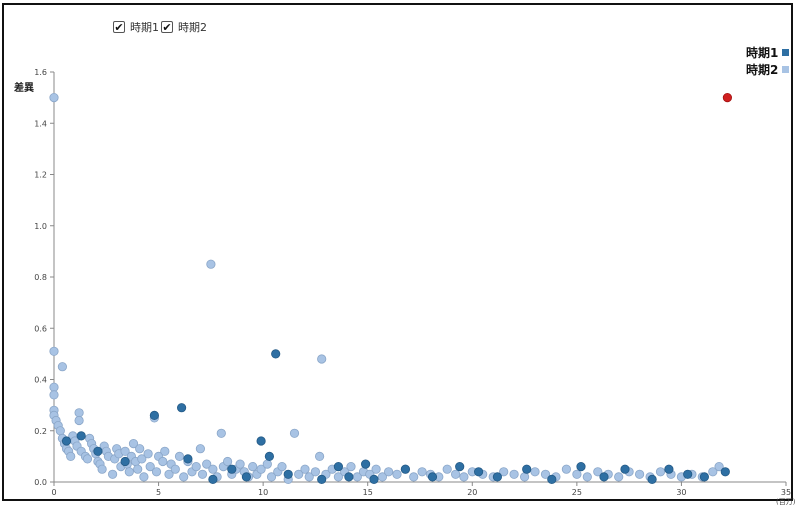 This screenshot has height=507, width=798. What do you see at coordinates (184, 27) in the screenshot?
I see `toggle-period2: ✔ 時期2` at bounding box center [184, 27].